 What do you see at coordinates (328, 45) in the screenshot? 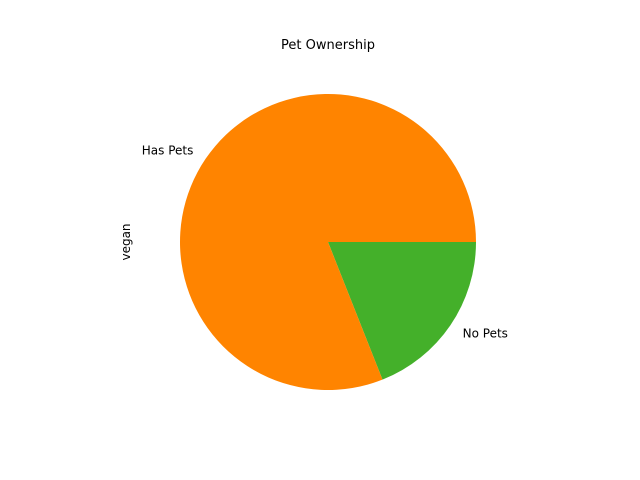
I see `chart-title: Pet Ownership` at bounding box center [328, 45].